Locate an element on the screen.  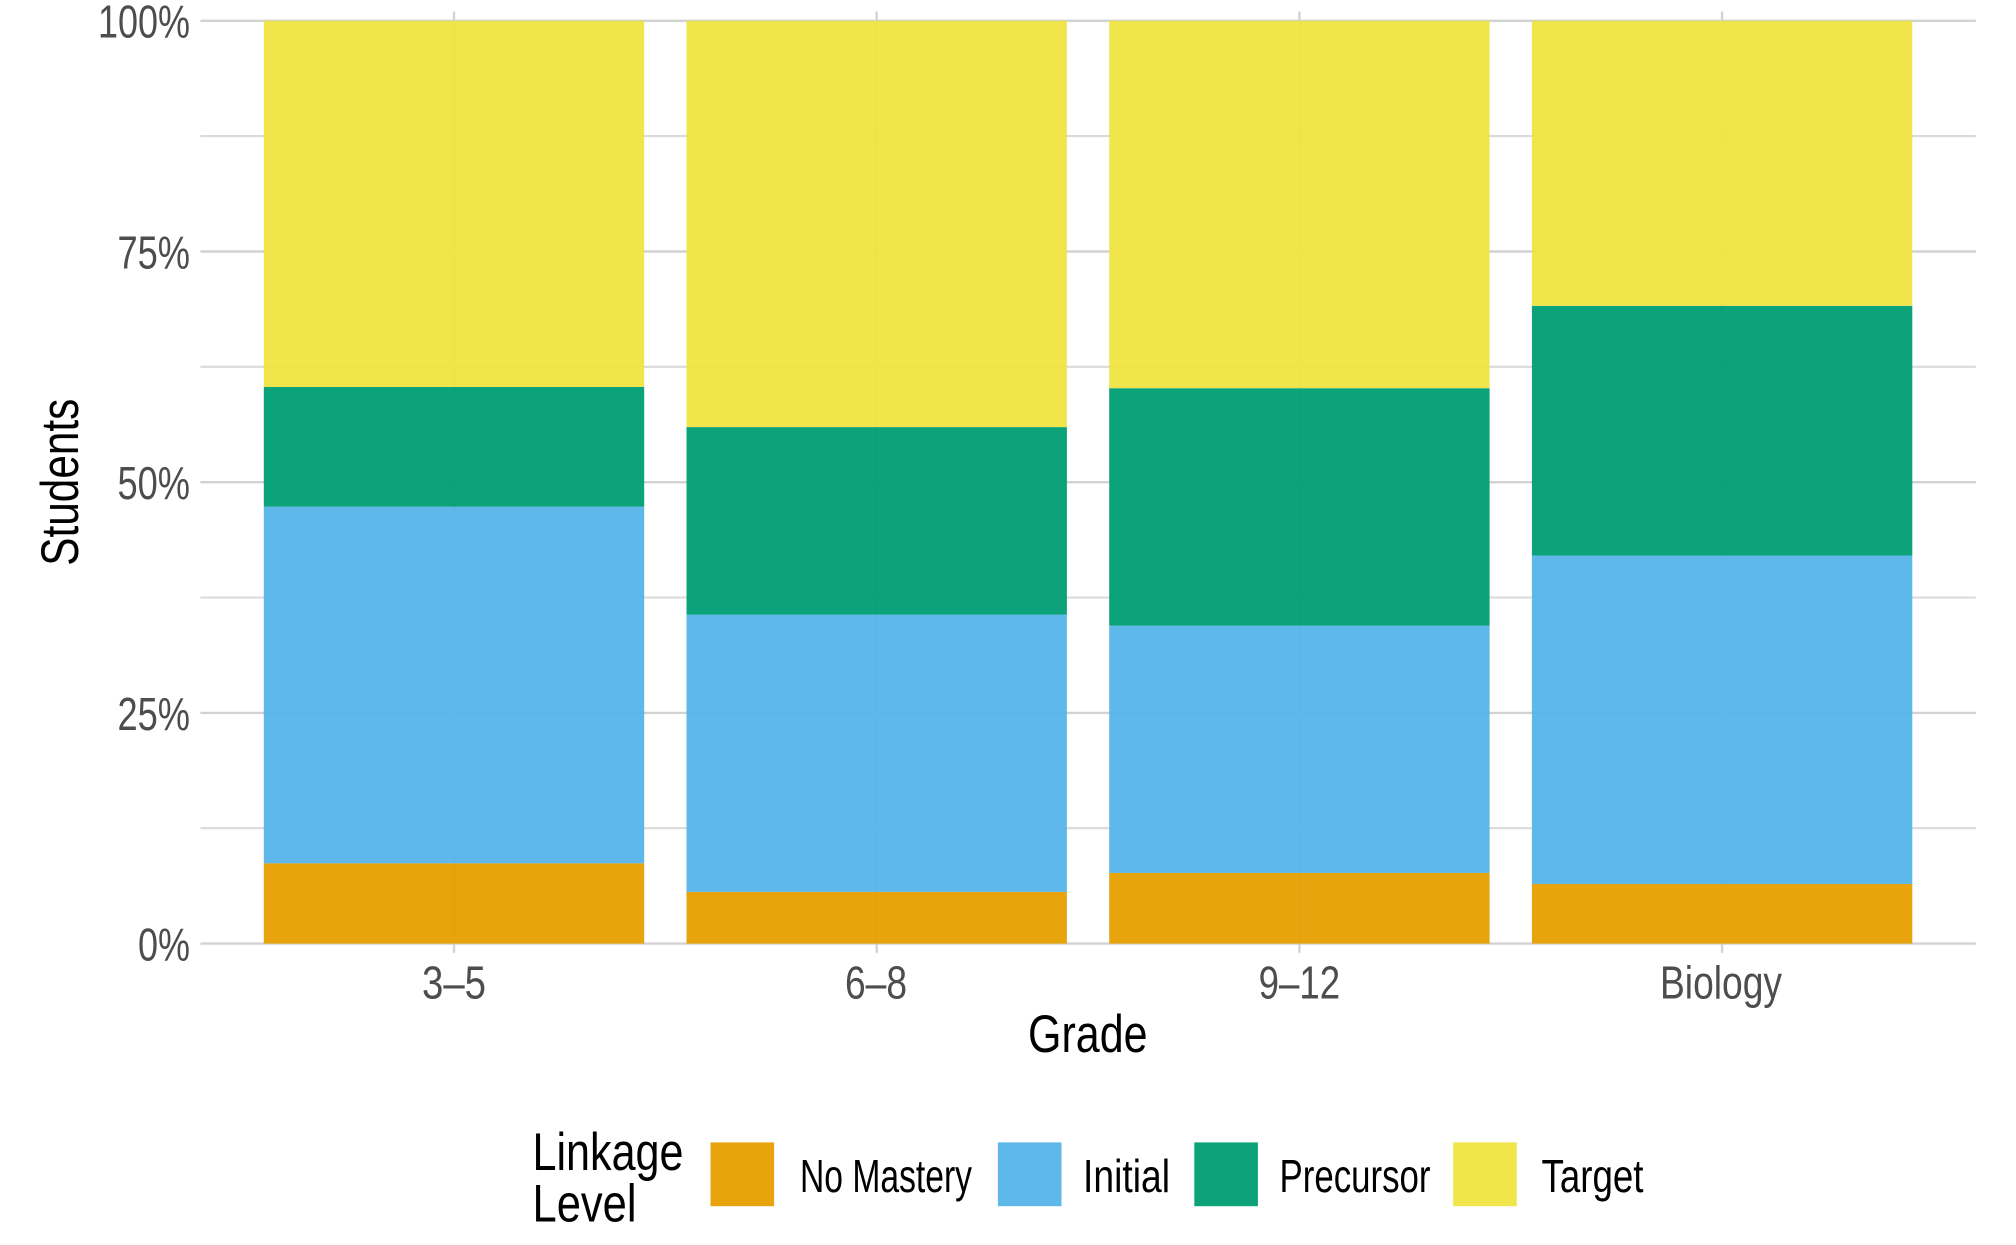
svg-text: Target is located at coordinates (1593, 1176).